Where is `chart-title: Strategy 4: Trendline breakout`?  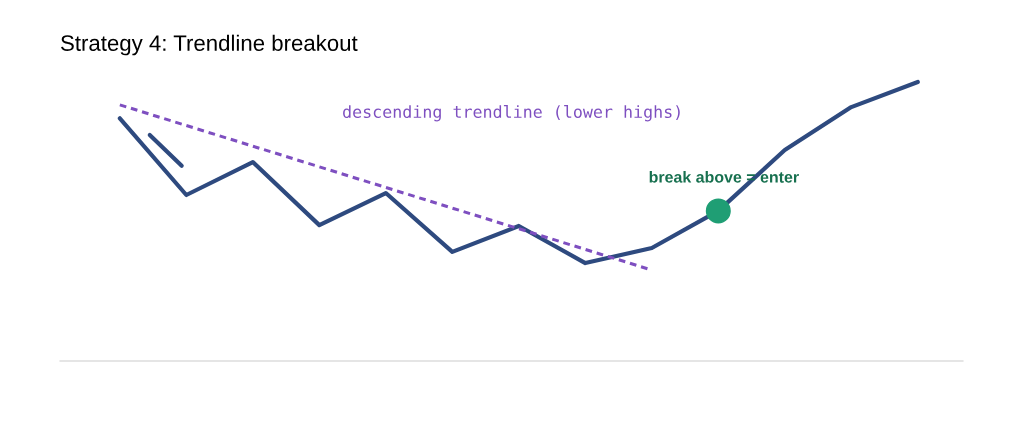 chart-title: Strategy 4: Trendline breakout is located at coordinates (209, 45).